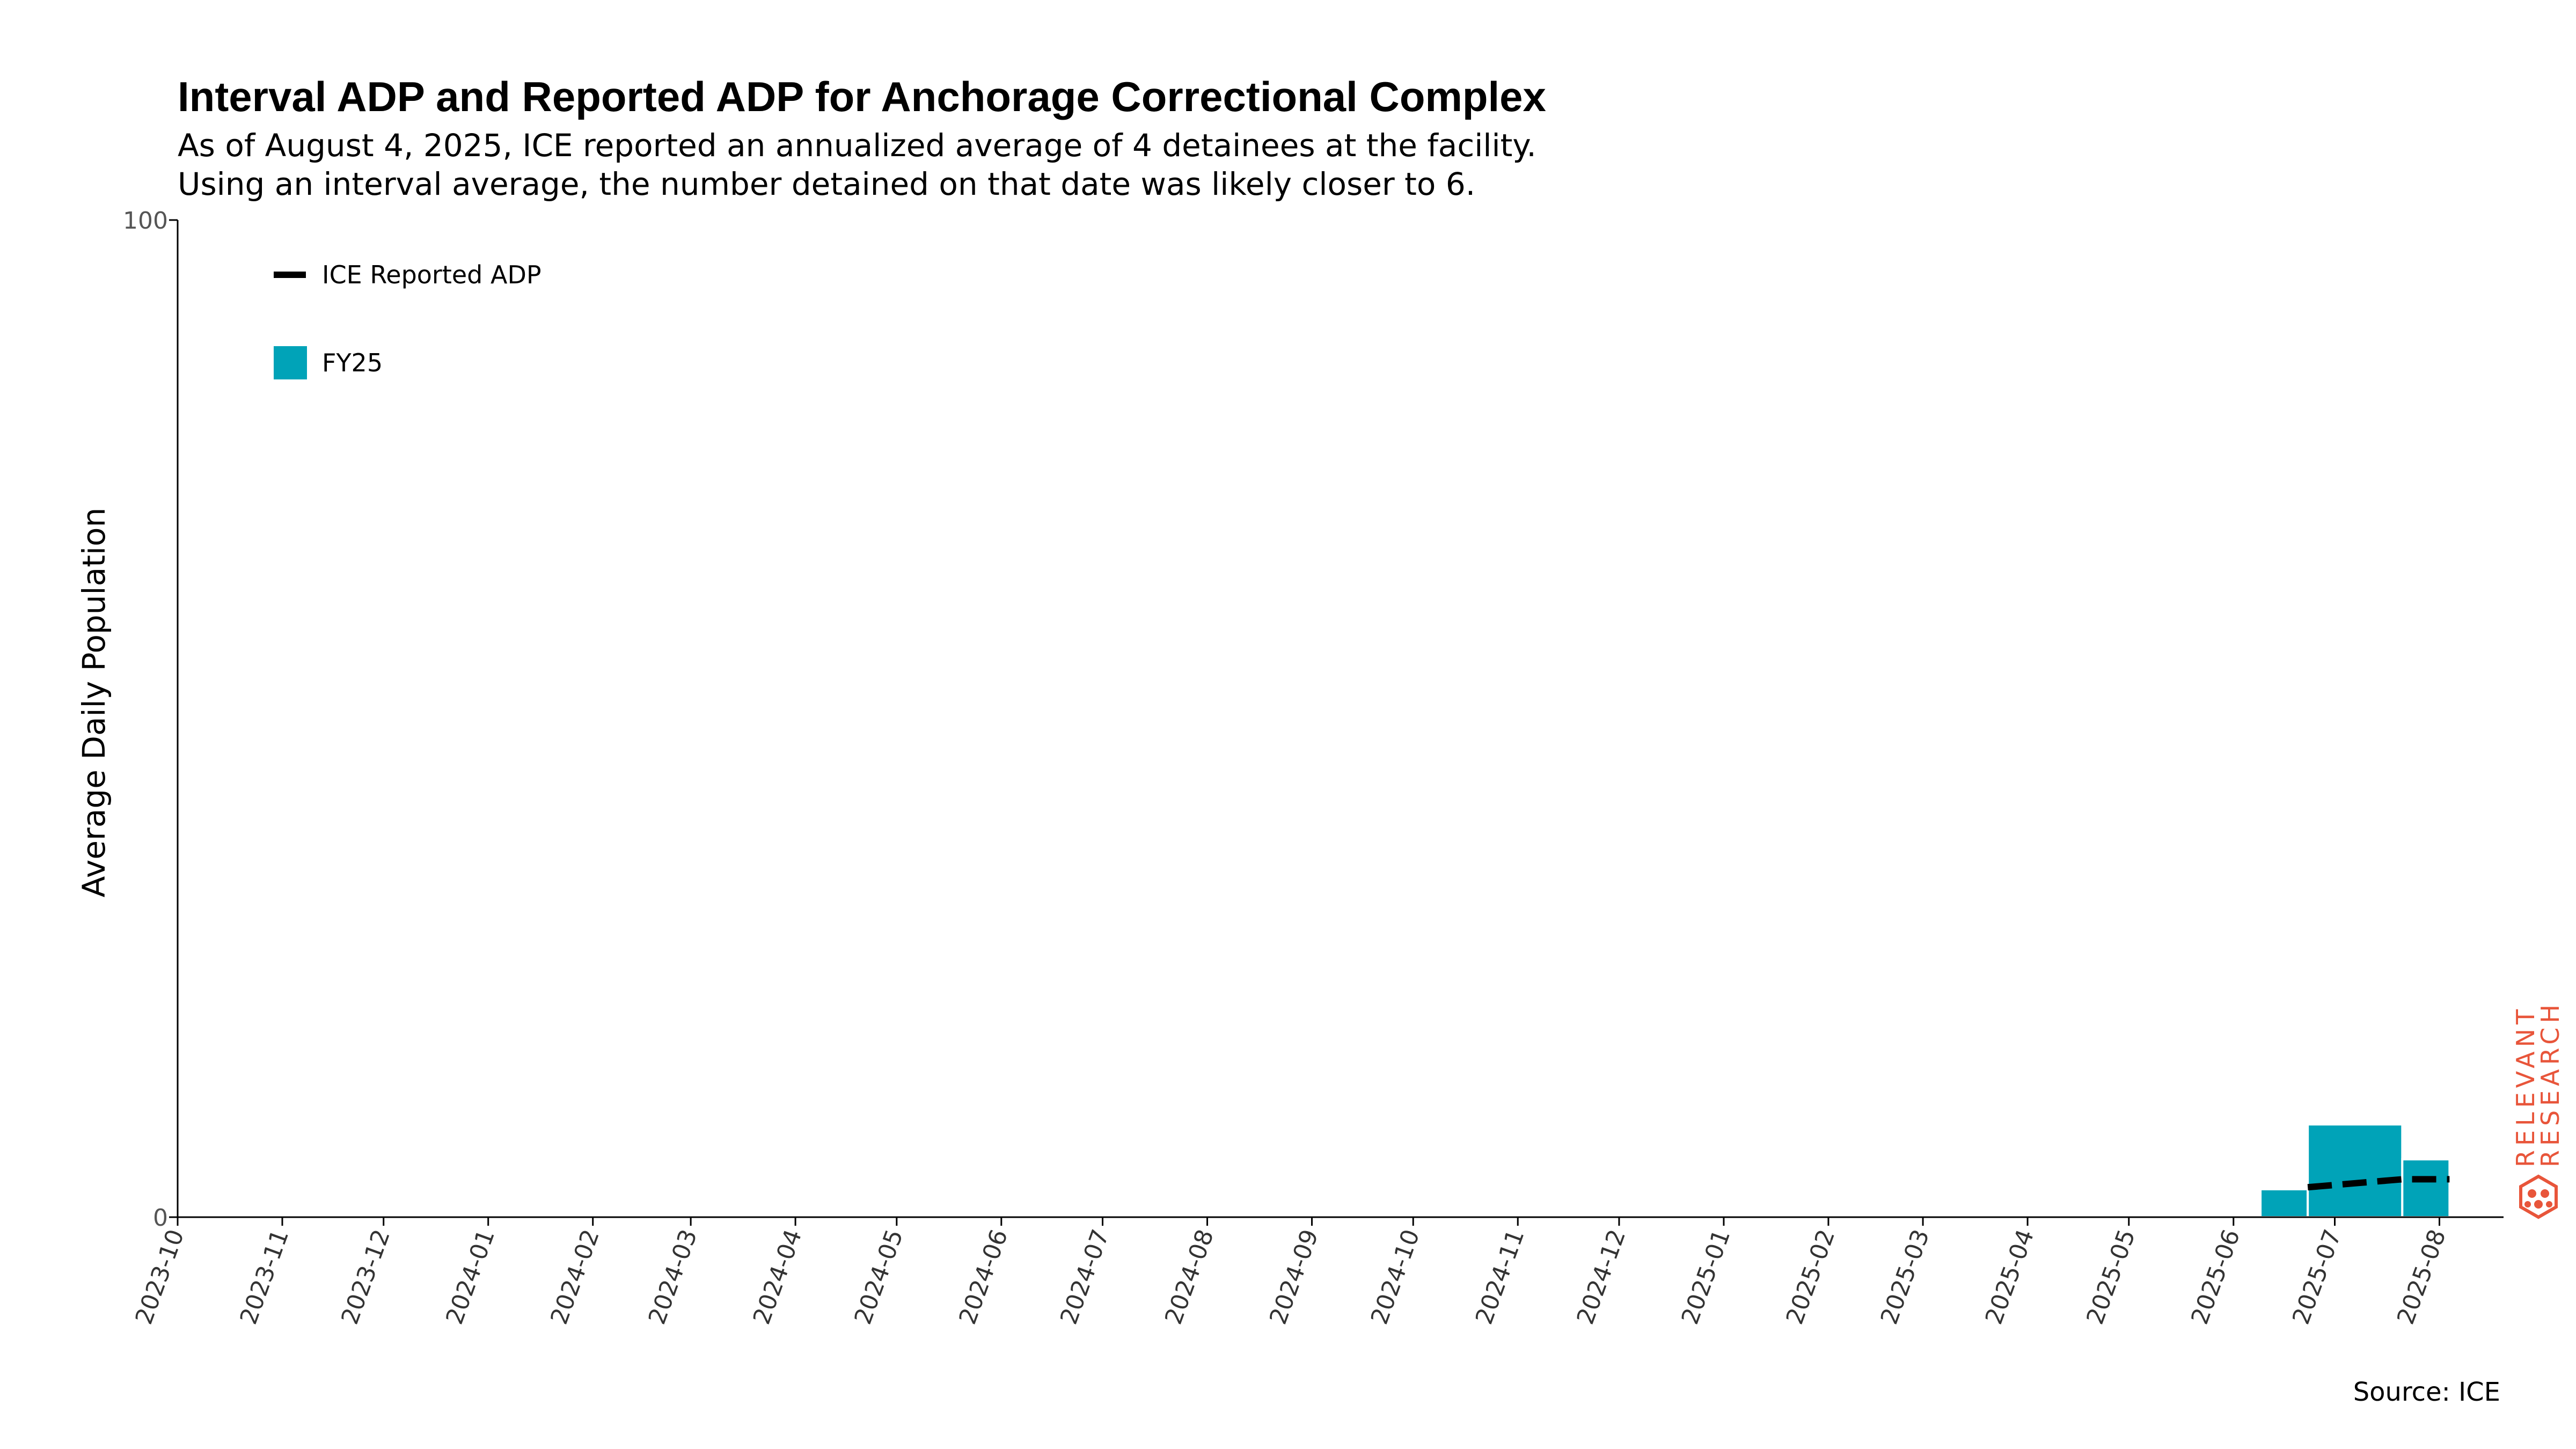 The width and height of the screenshot is (2576, 1449). I want to click on y-axis-label: Average Daily Population, so click(94, 703).